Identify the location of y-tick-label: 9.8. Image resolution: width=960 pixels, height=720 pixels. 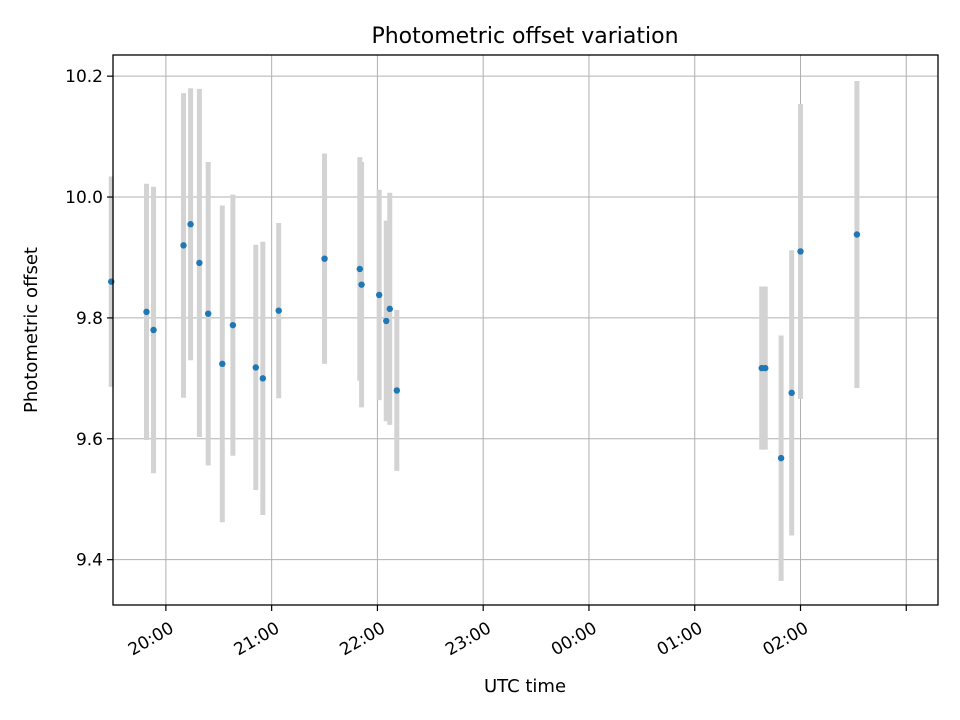
(89, 319).